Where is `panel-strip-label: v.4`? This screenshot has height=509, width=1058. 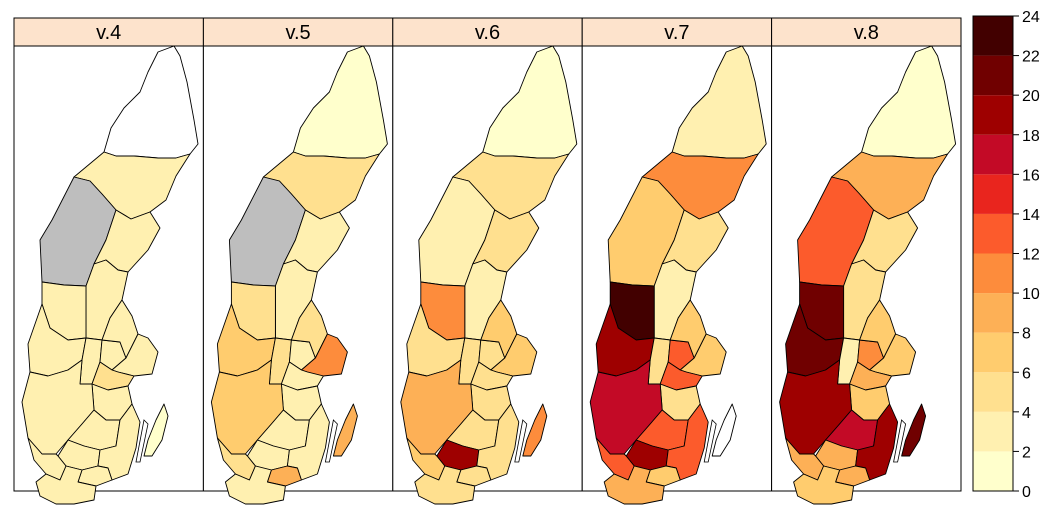 panel-strip-label: v.4 is located at coordinates (108, 33).